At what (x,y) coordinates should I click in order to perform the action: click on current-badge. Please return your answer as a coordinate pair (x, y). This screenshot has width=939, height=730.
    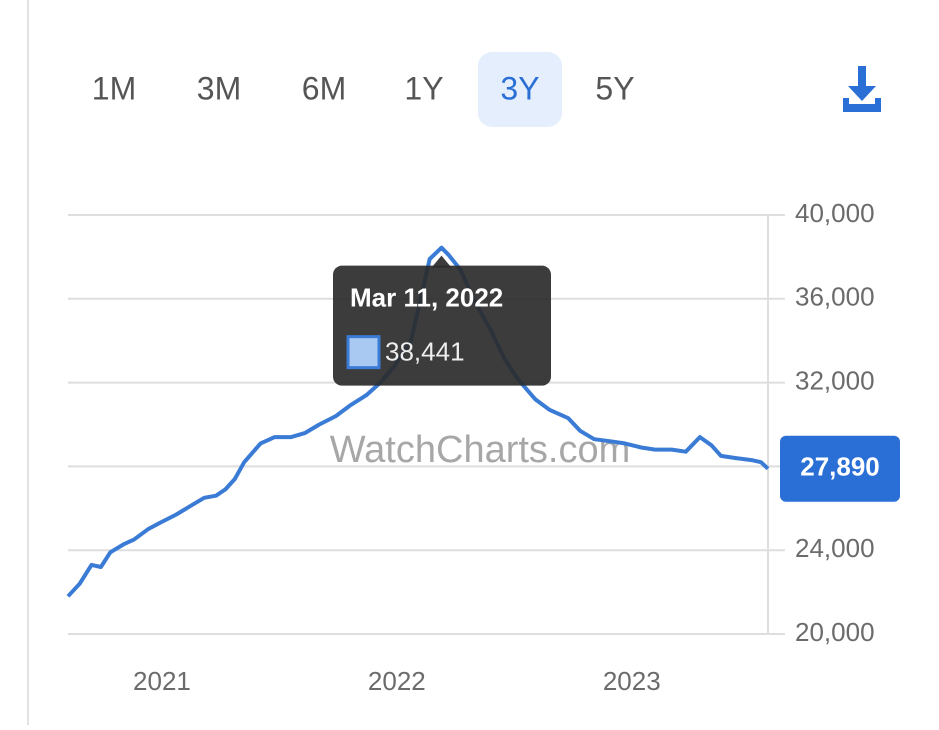
    Looking at the image, I should click on (840, 468).